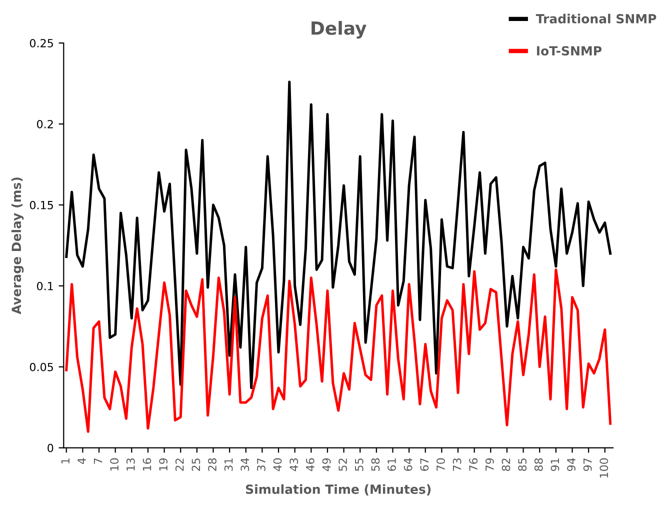  I want to click on x-tick-label: 58, so click(375, 464).